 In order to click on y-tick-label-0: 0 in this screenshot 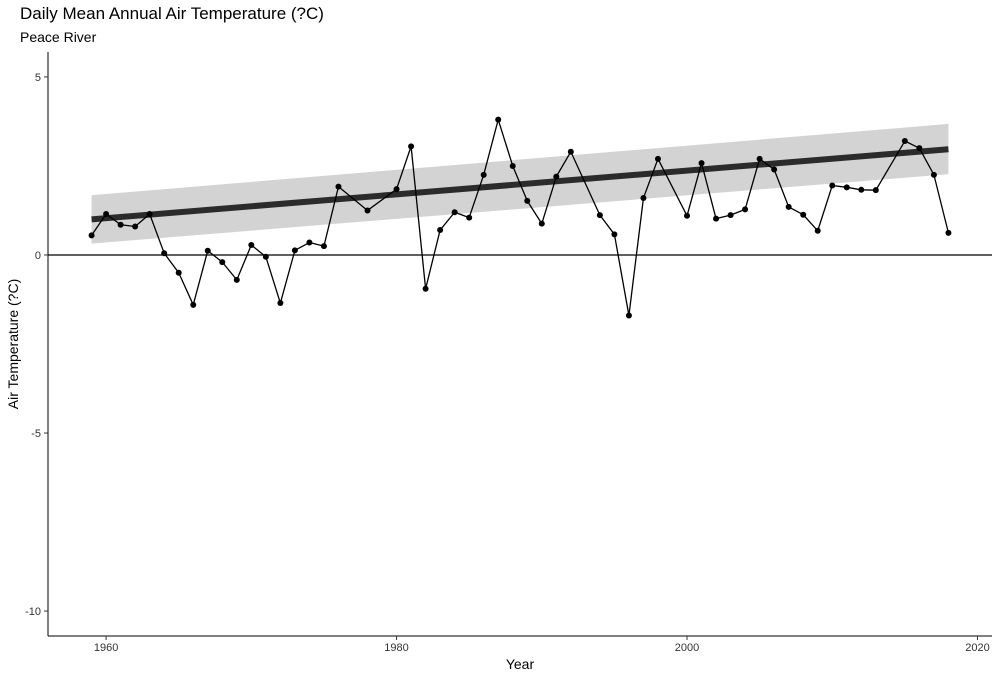, I will do `click(38, 256)`.